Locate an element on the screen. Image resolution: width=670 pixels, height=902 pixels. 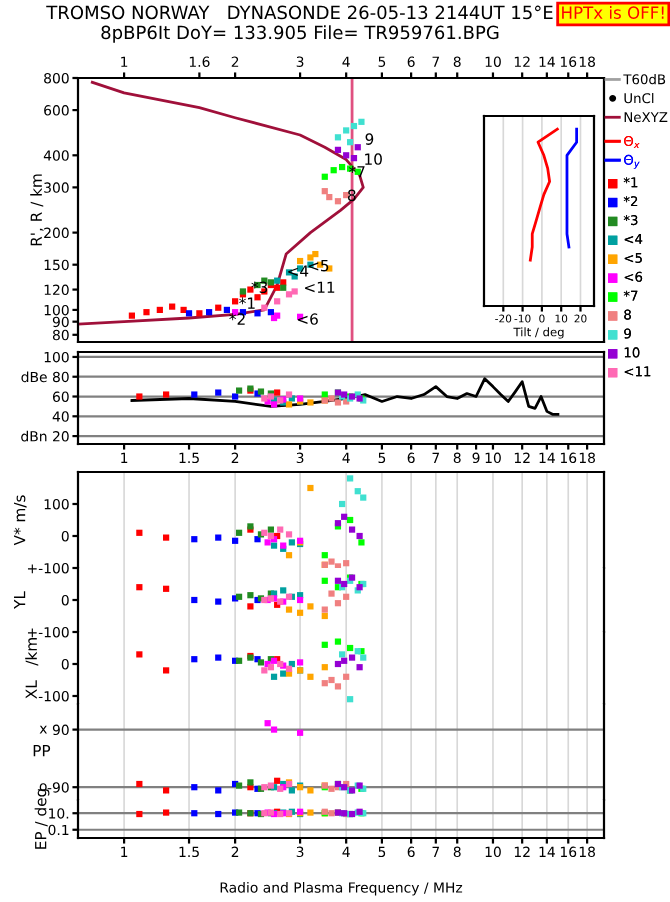
chart-subtitle: 8pBP6It DoY= 133.905 File= TR959761.BPG is located at coordinates (300, 34).